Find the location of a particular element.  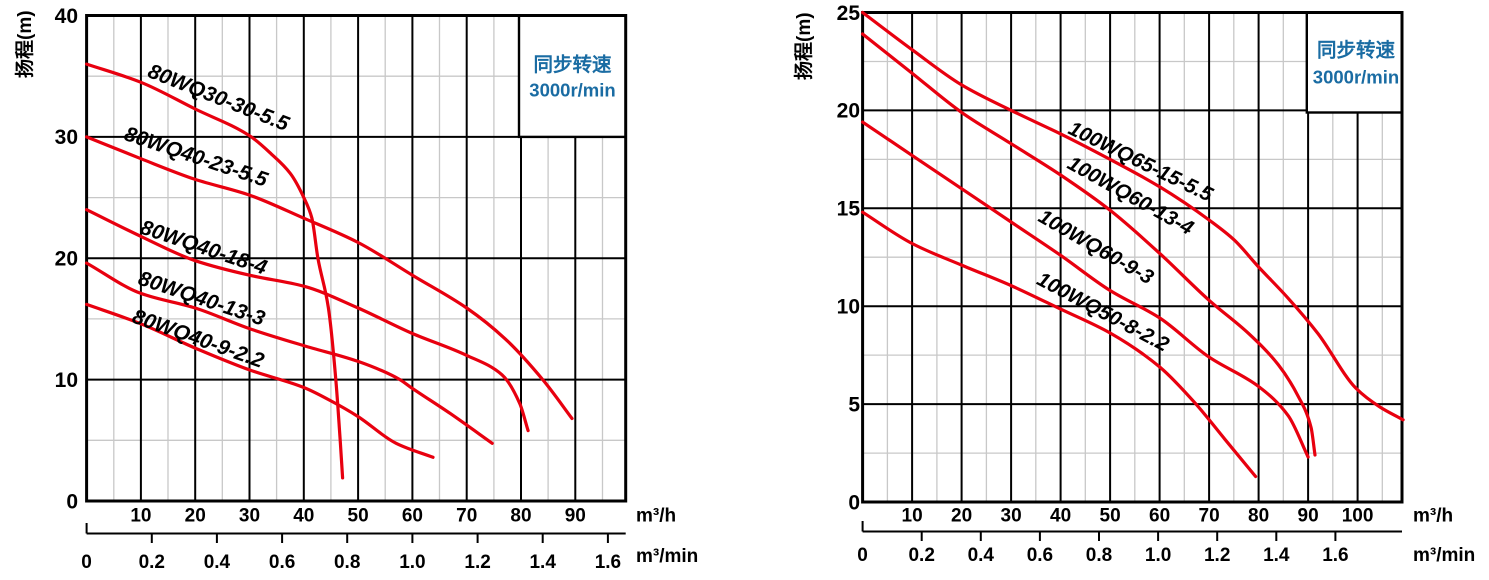

svg-text: 100 is located at coordinates (1358, 516).